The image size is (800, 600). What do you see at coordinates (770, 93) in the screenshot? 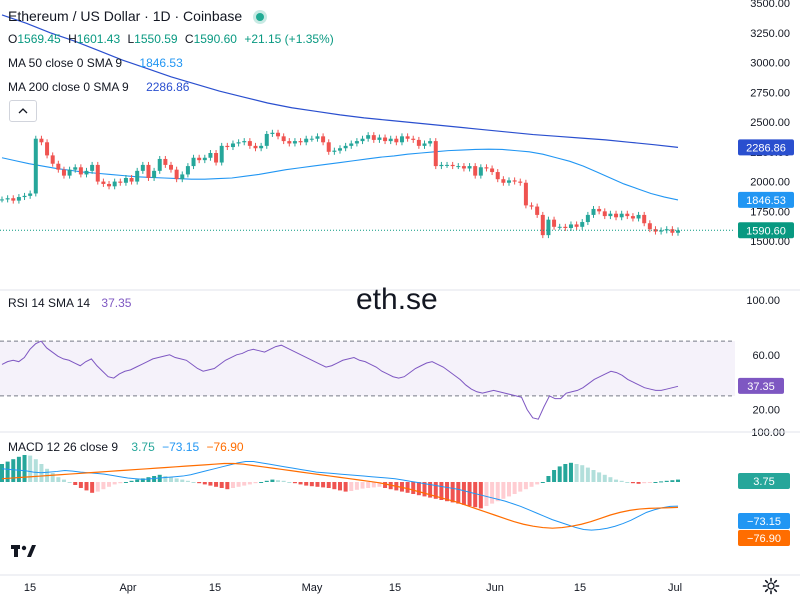
I see `price-tick-label: 2750.00` at bounding box center [770, 93].